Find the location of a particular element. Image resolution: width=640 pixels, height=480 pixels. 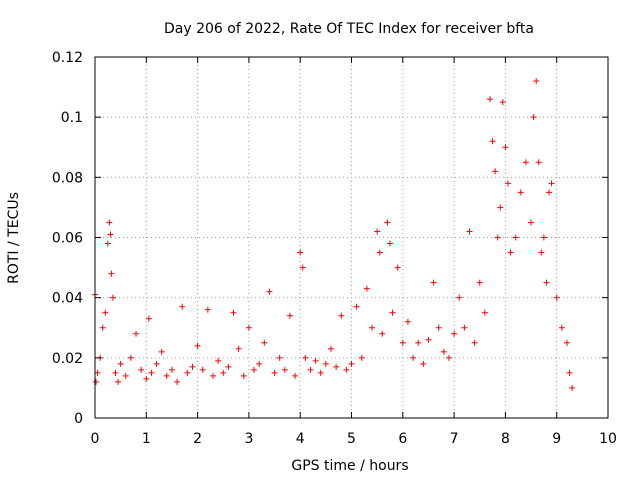

x-tick-label: 7 is located at coordinates (454, 439).